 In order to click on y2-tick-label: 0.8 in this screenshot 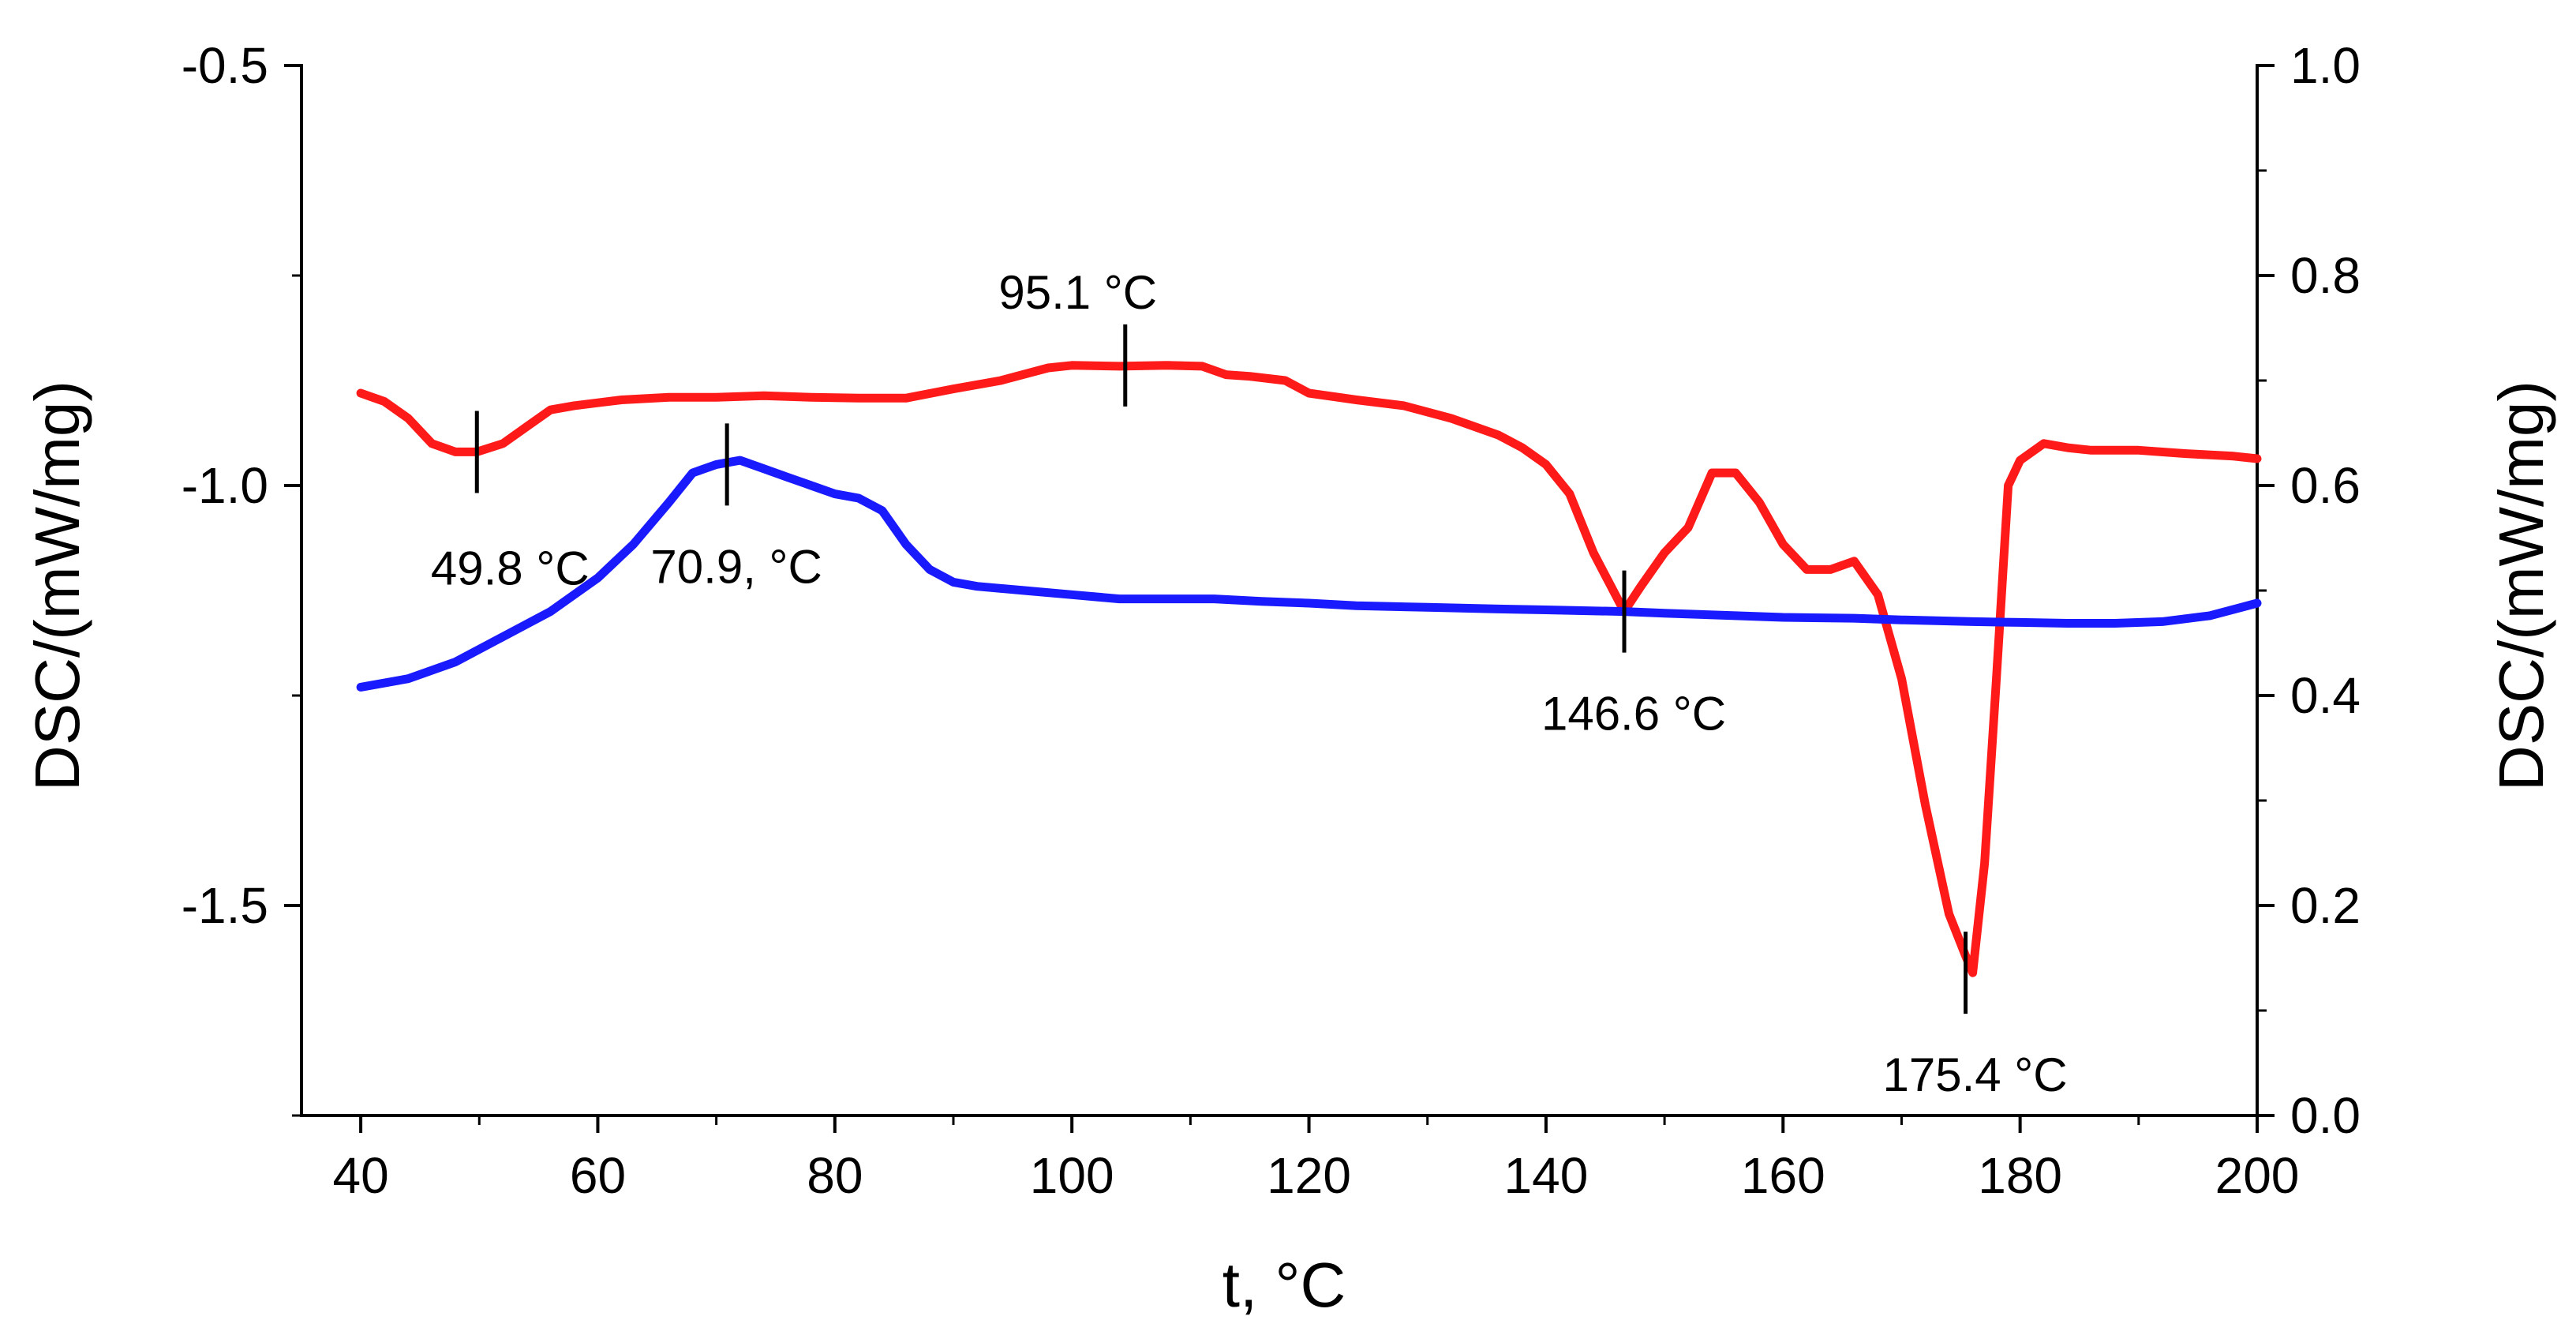, I will do `click(2325, 275)`.